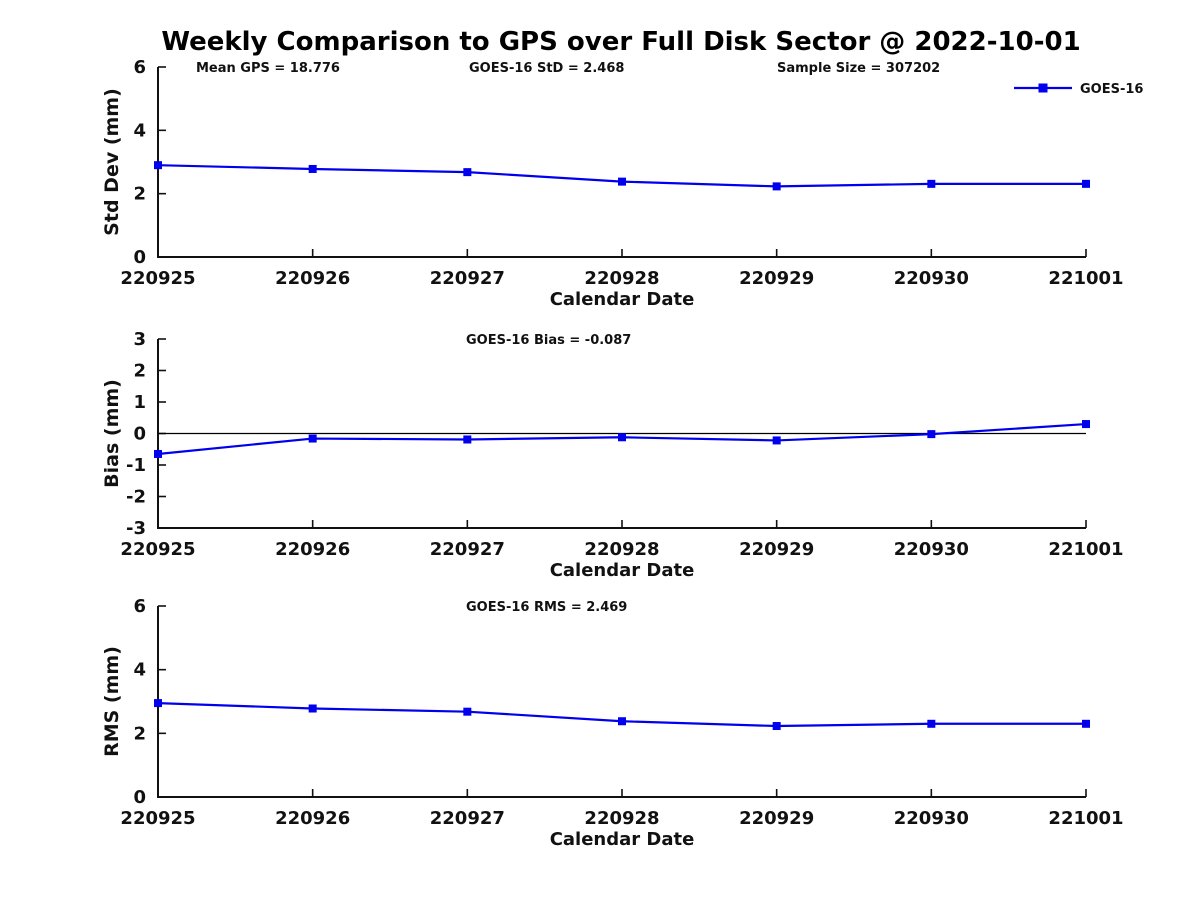 This screenshot has height=900, width=1200. I want to click on y-tick-label: -3, so click(136, 528).